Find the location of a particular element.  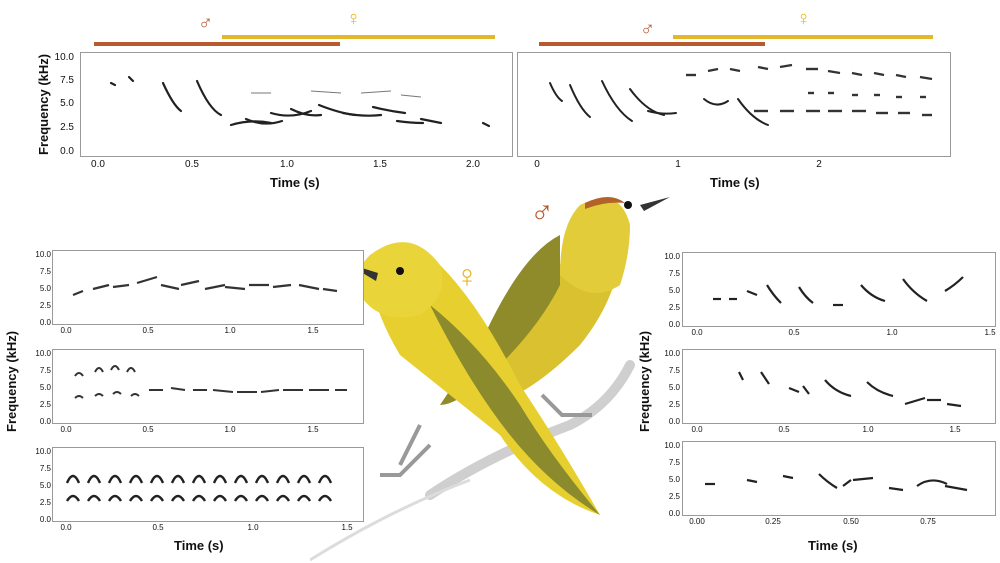

spectrogram-left-a is located at coordinates (208, 287).